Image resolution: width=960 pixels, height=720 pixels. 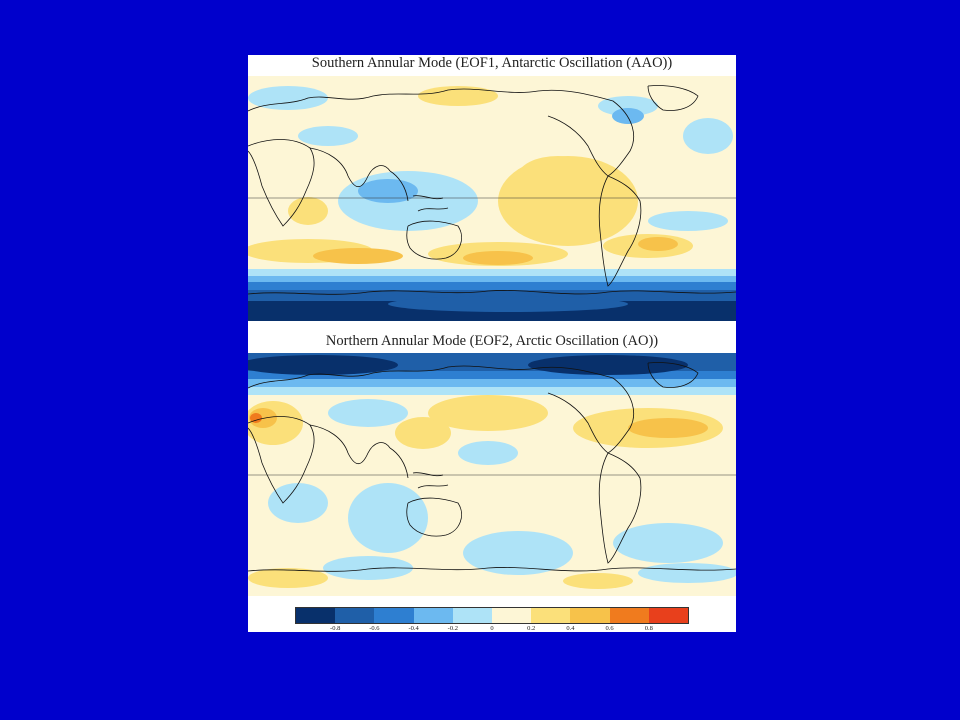 What do you see at coordinates (413, 628) in the screenshot?
I see `colorbar-tick-label: -0.4` at bounding box center [413, 628].